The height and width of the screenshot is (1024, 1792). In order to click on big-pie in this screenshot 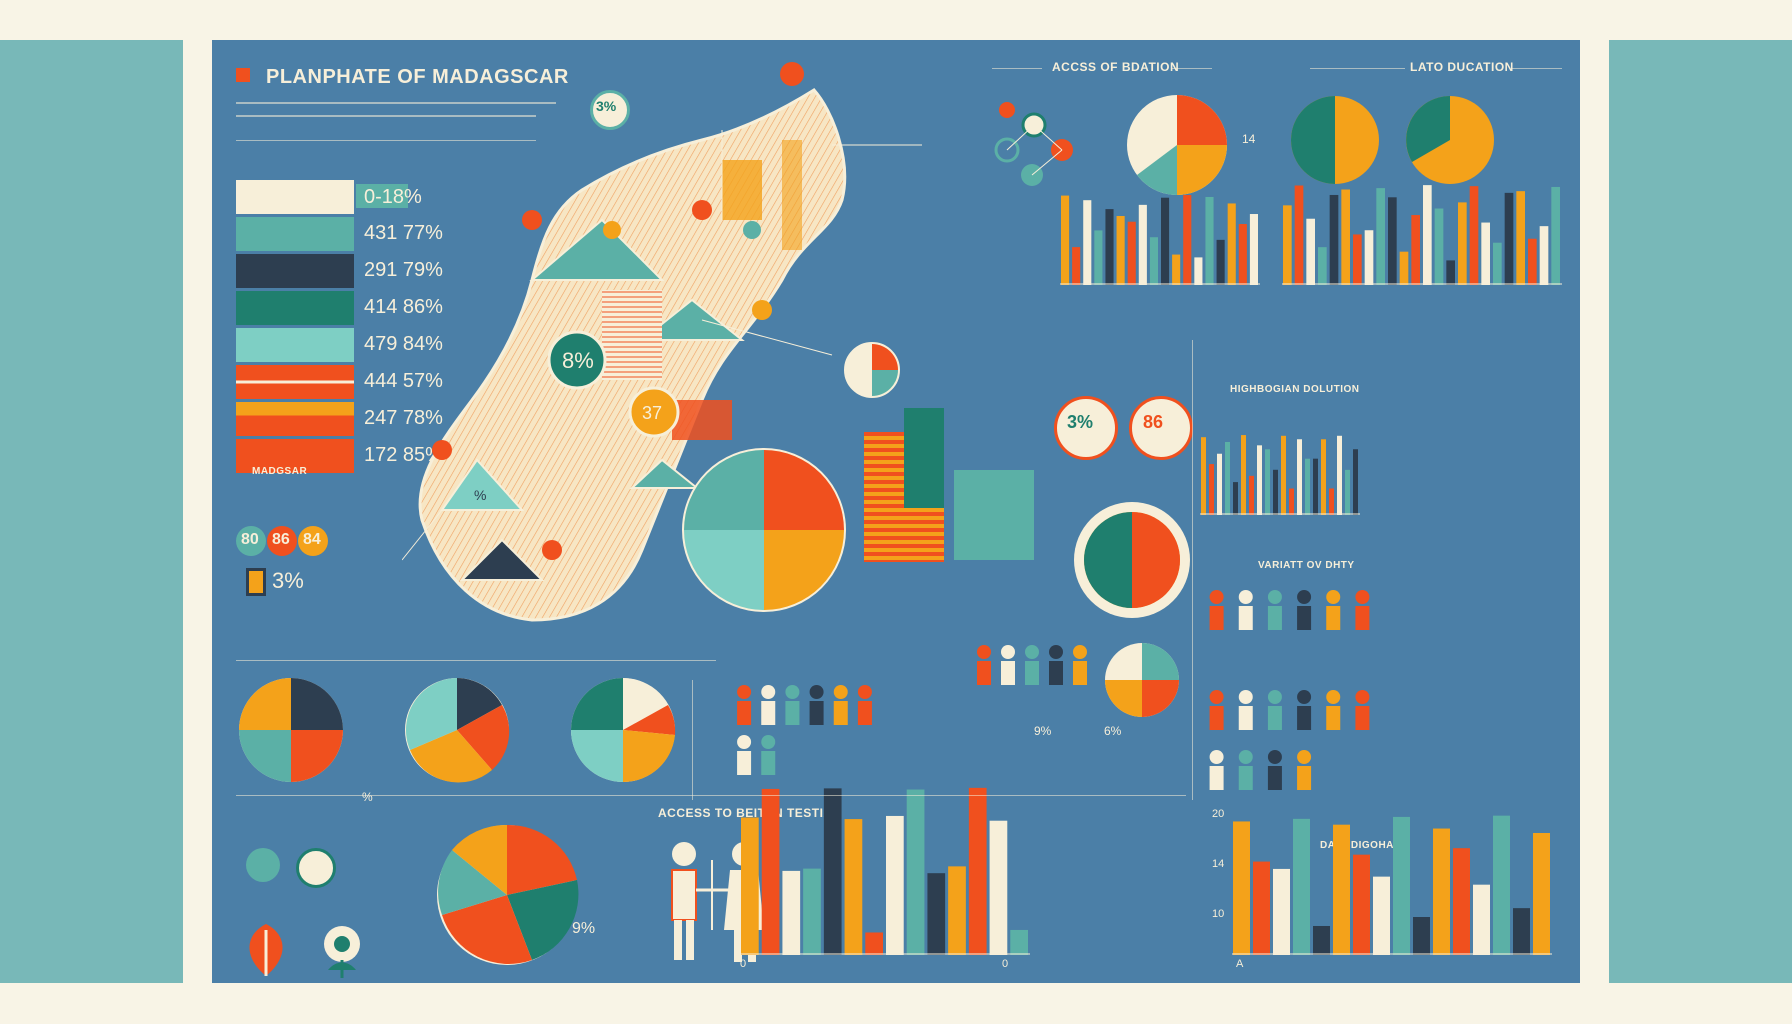, I will do `click(764, 530)`.